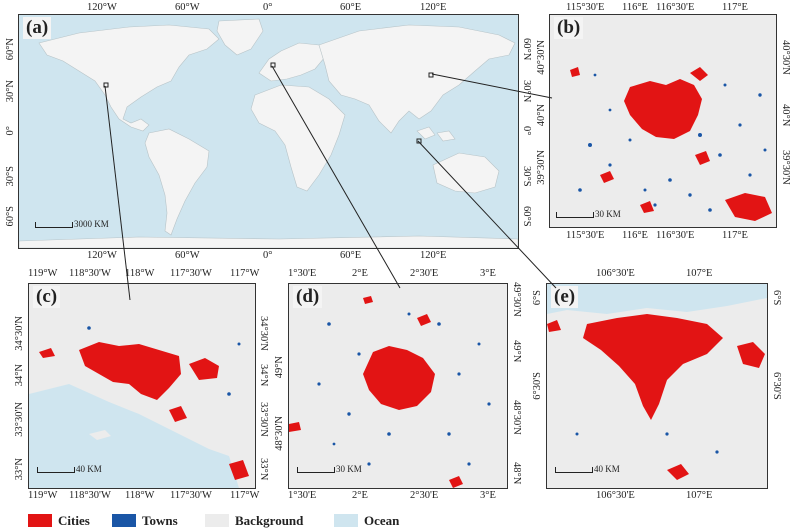 Image resolution: width=801 pixels, height=530 pixels. I want to click on legend-label-cities: Cities, so click(74, 520).